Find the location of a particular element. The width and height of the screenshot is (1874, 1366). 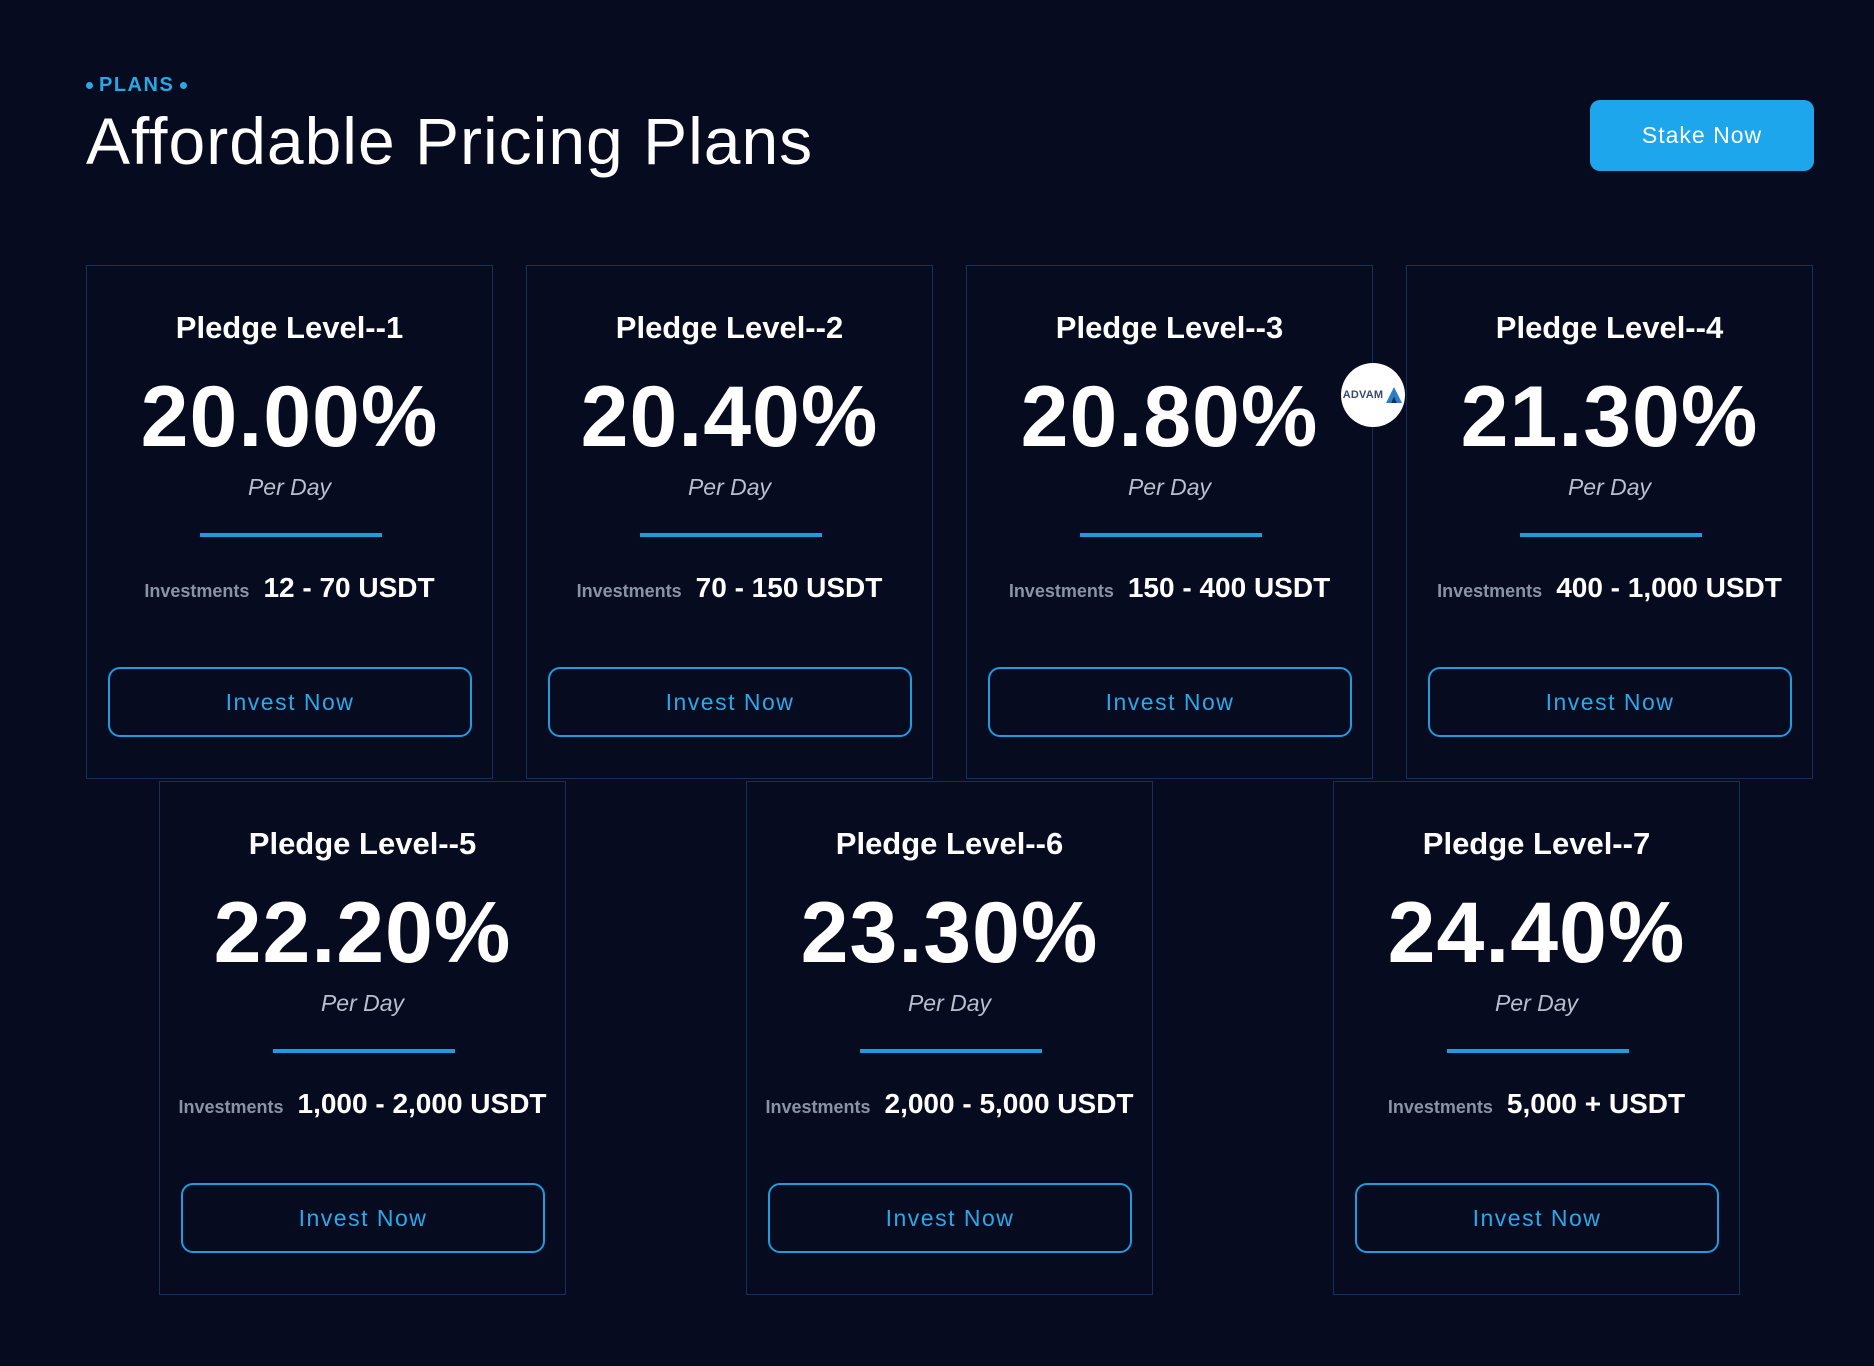

plan-rate: 20.00% is located at coordinates (289, 417).